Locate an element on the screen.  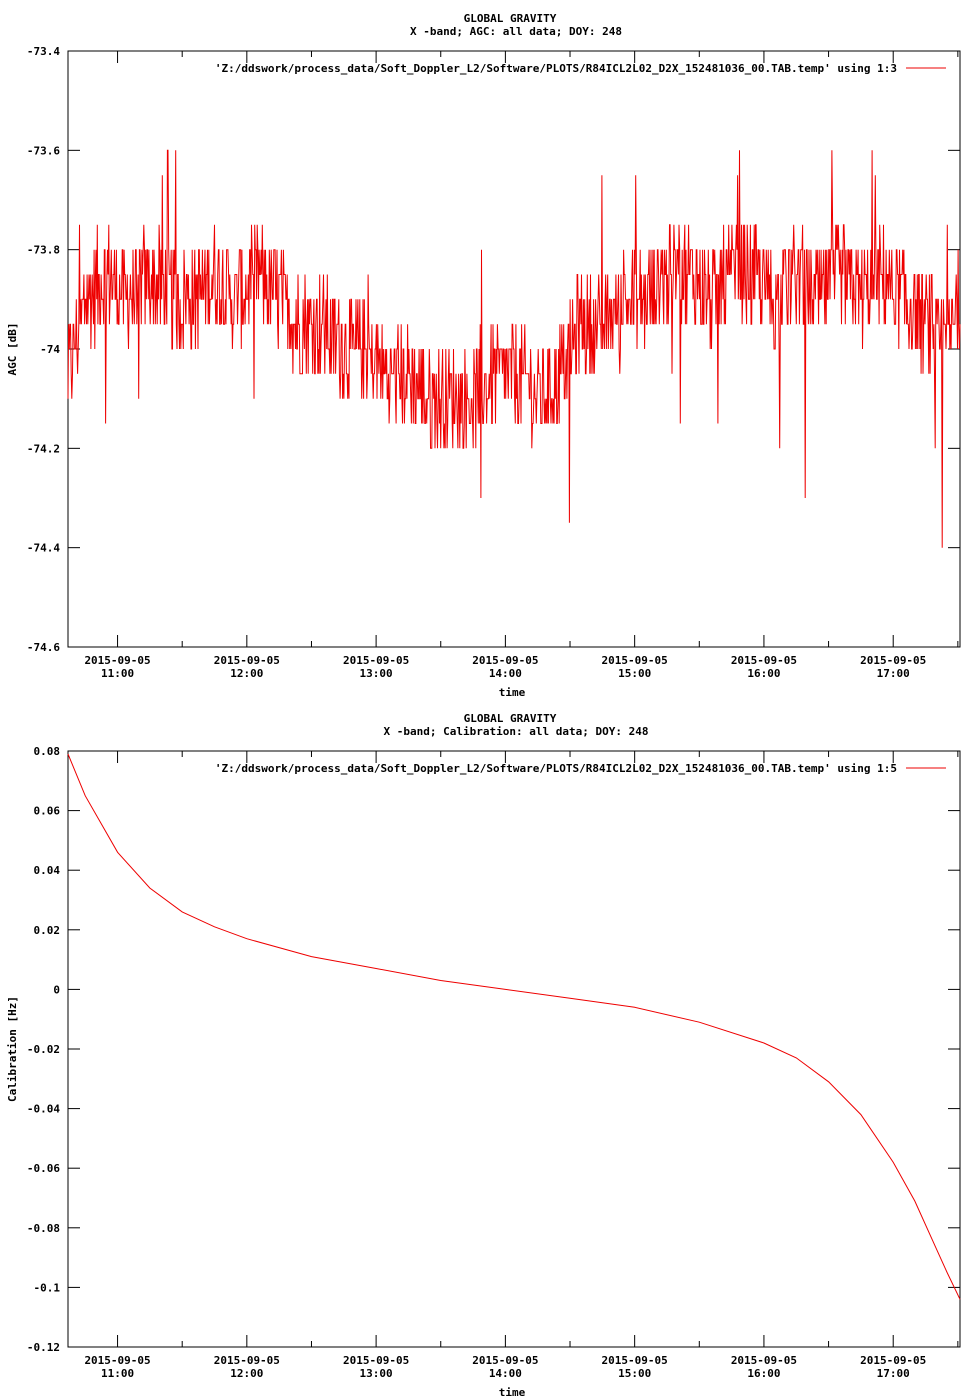
chart2-xtick-label-time: 16:00 is located at coordinates (763, 1373).